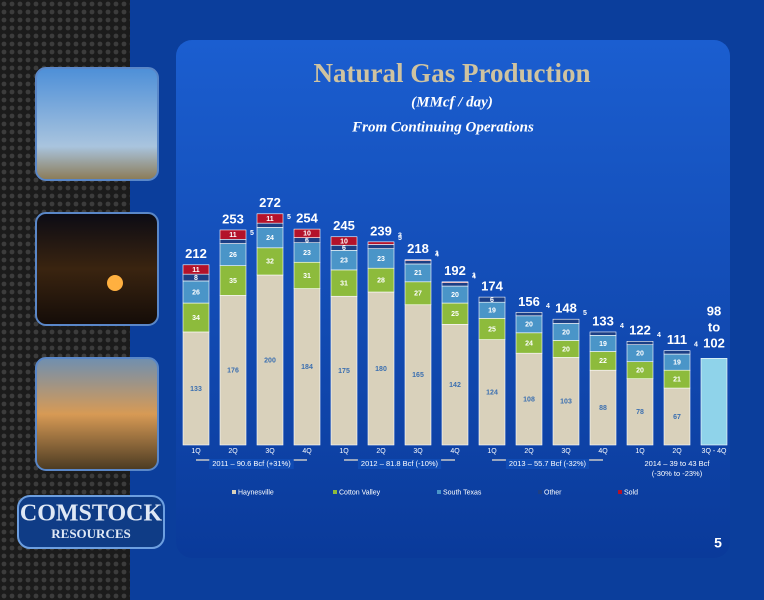  Describe the element at coordinates (418, 294) in the screenshot. I see `data-label: 27` at that location.